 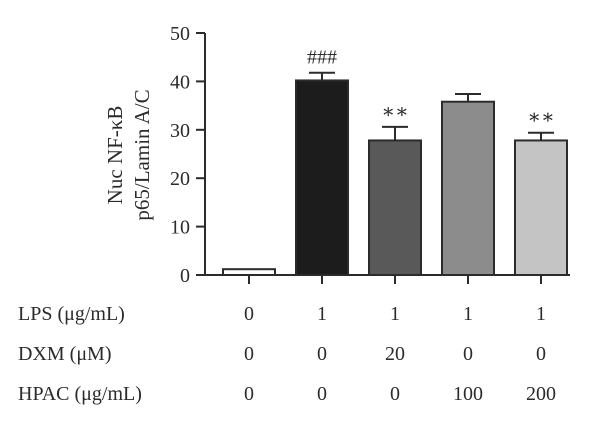 I want to click on y-tick-label: 10, so click(x=180, y=228).